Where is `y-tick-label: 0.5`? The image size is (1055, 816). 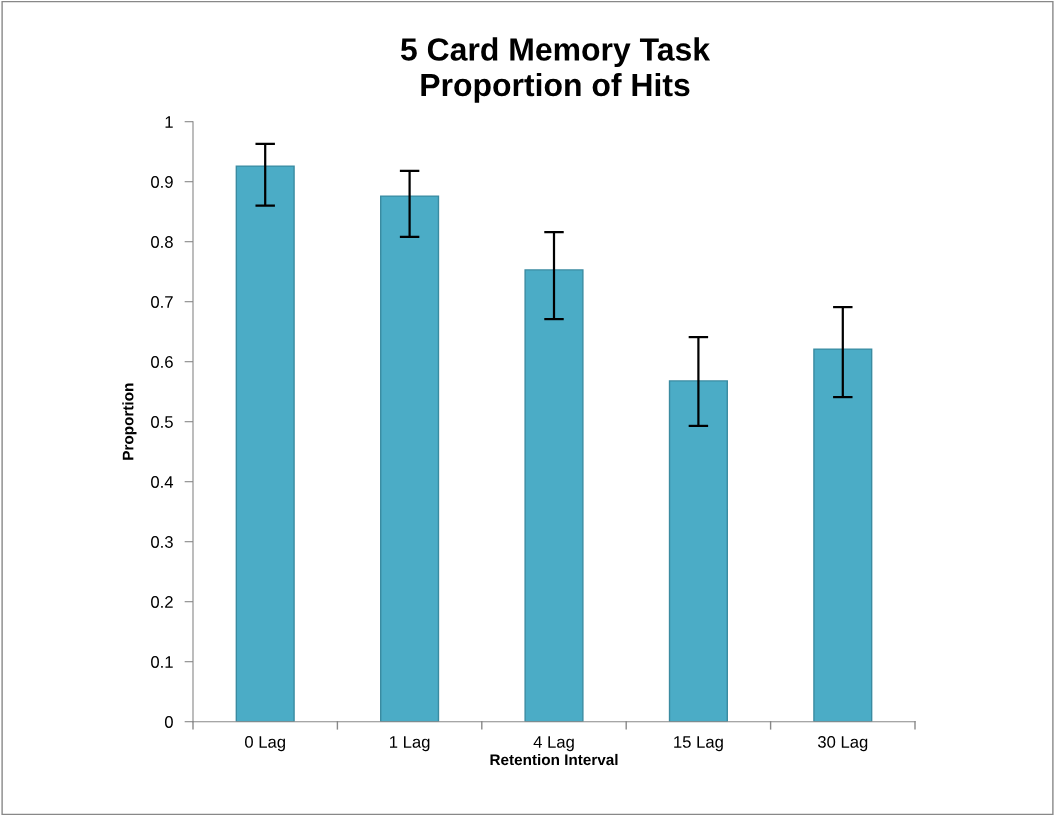
y-tick-label: 0.5 is located at coordinates (162, 422).